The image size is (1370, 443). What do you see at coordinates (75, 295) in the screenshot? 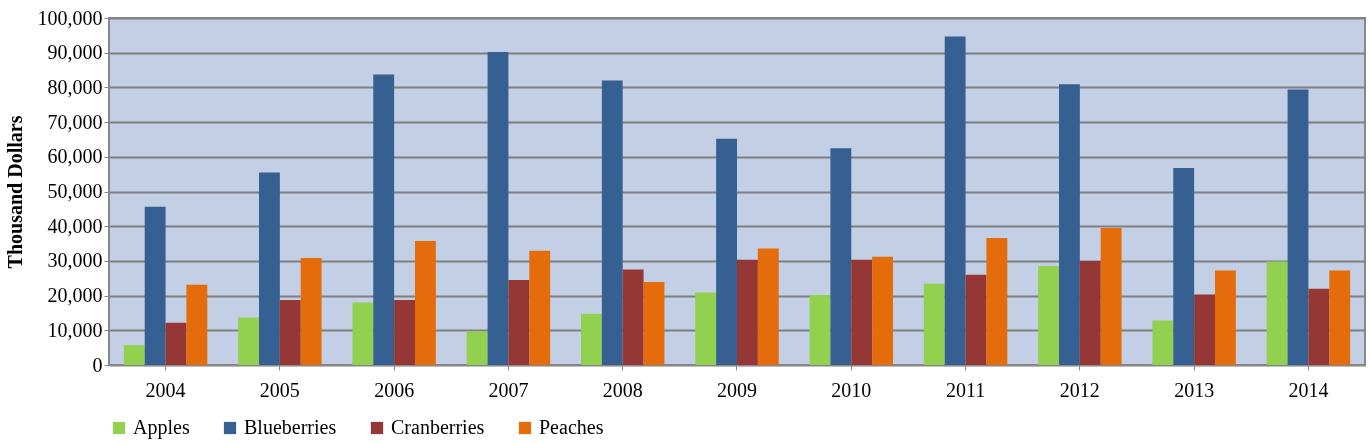
I see `y-tick-label: 20,000` at bounding box center [75, 295].